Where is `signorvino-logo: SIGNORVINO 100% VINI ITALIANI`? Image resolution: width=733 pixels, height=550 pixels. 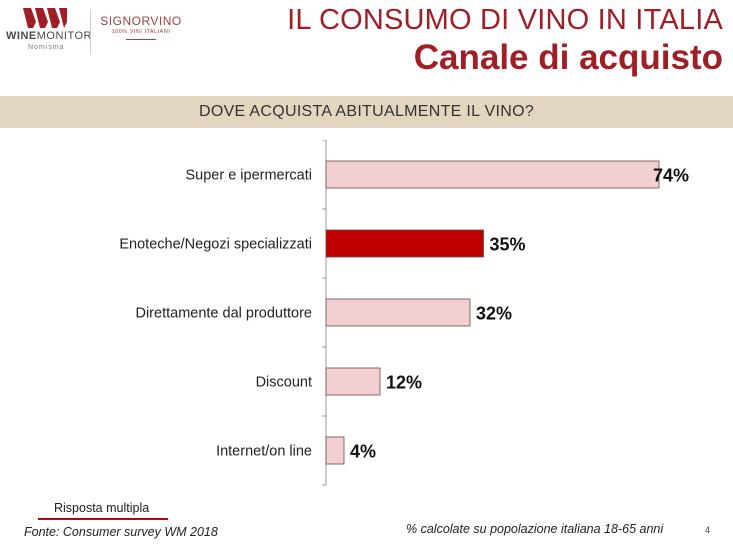
signorvino-logo: SIGNORVINO 100% VINI ITALIANI is located at coordinates (141, 34).